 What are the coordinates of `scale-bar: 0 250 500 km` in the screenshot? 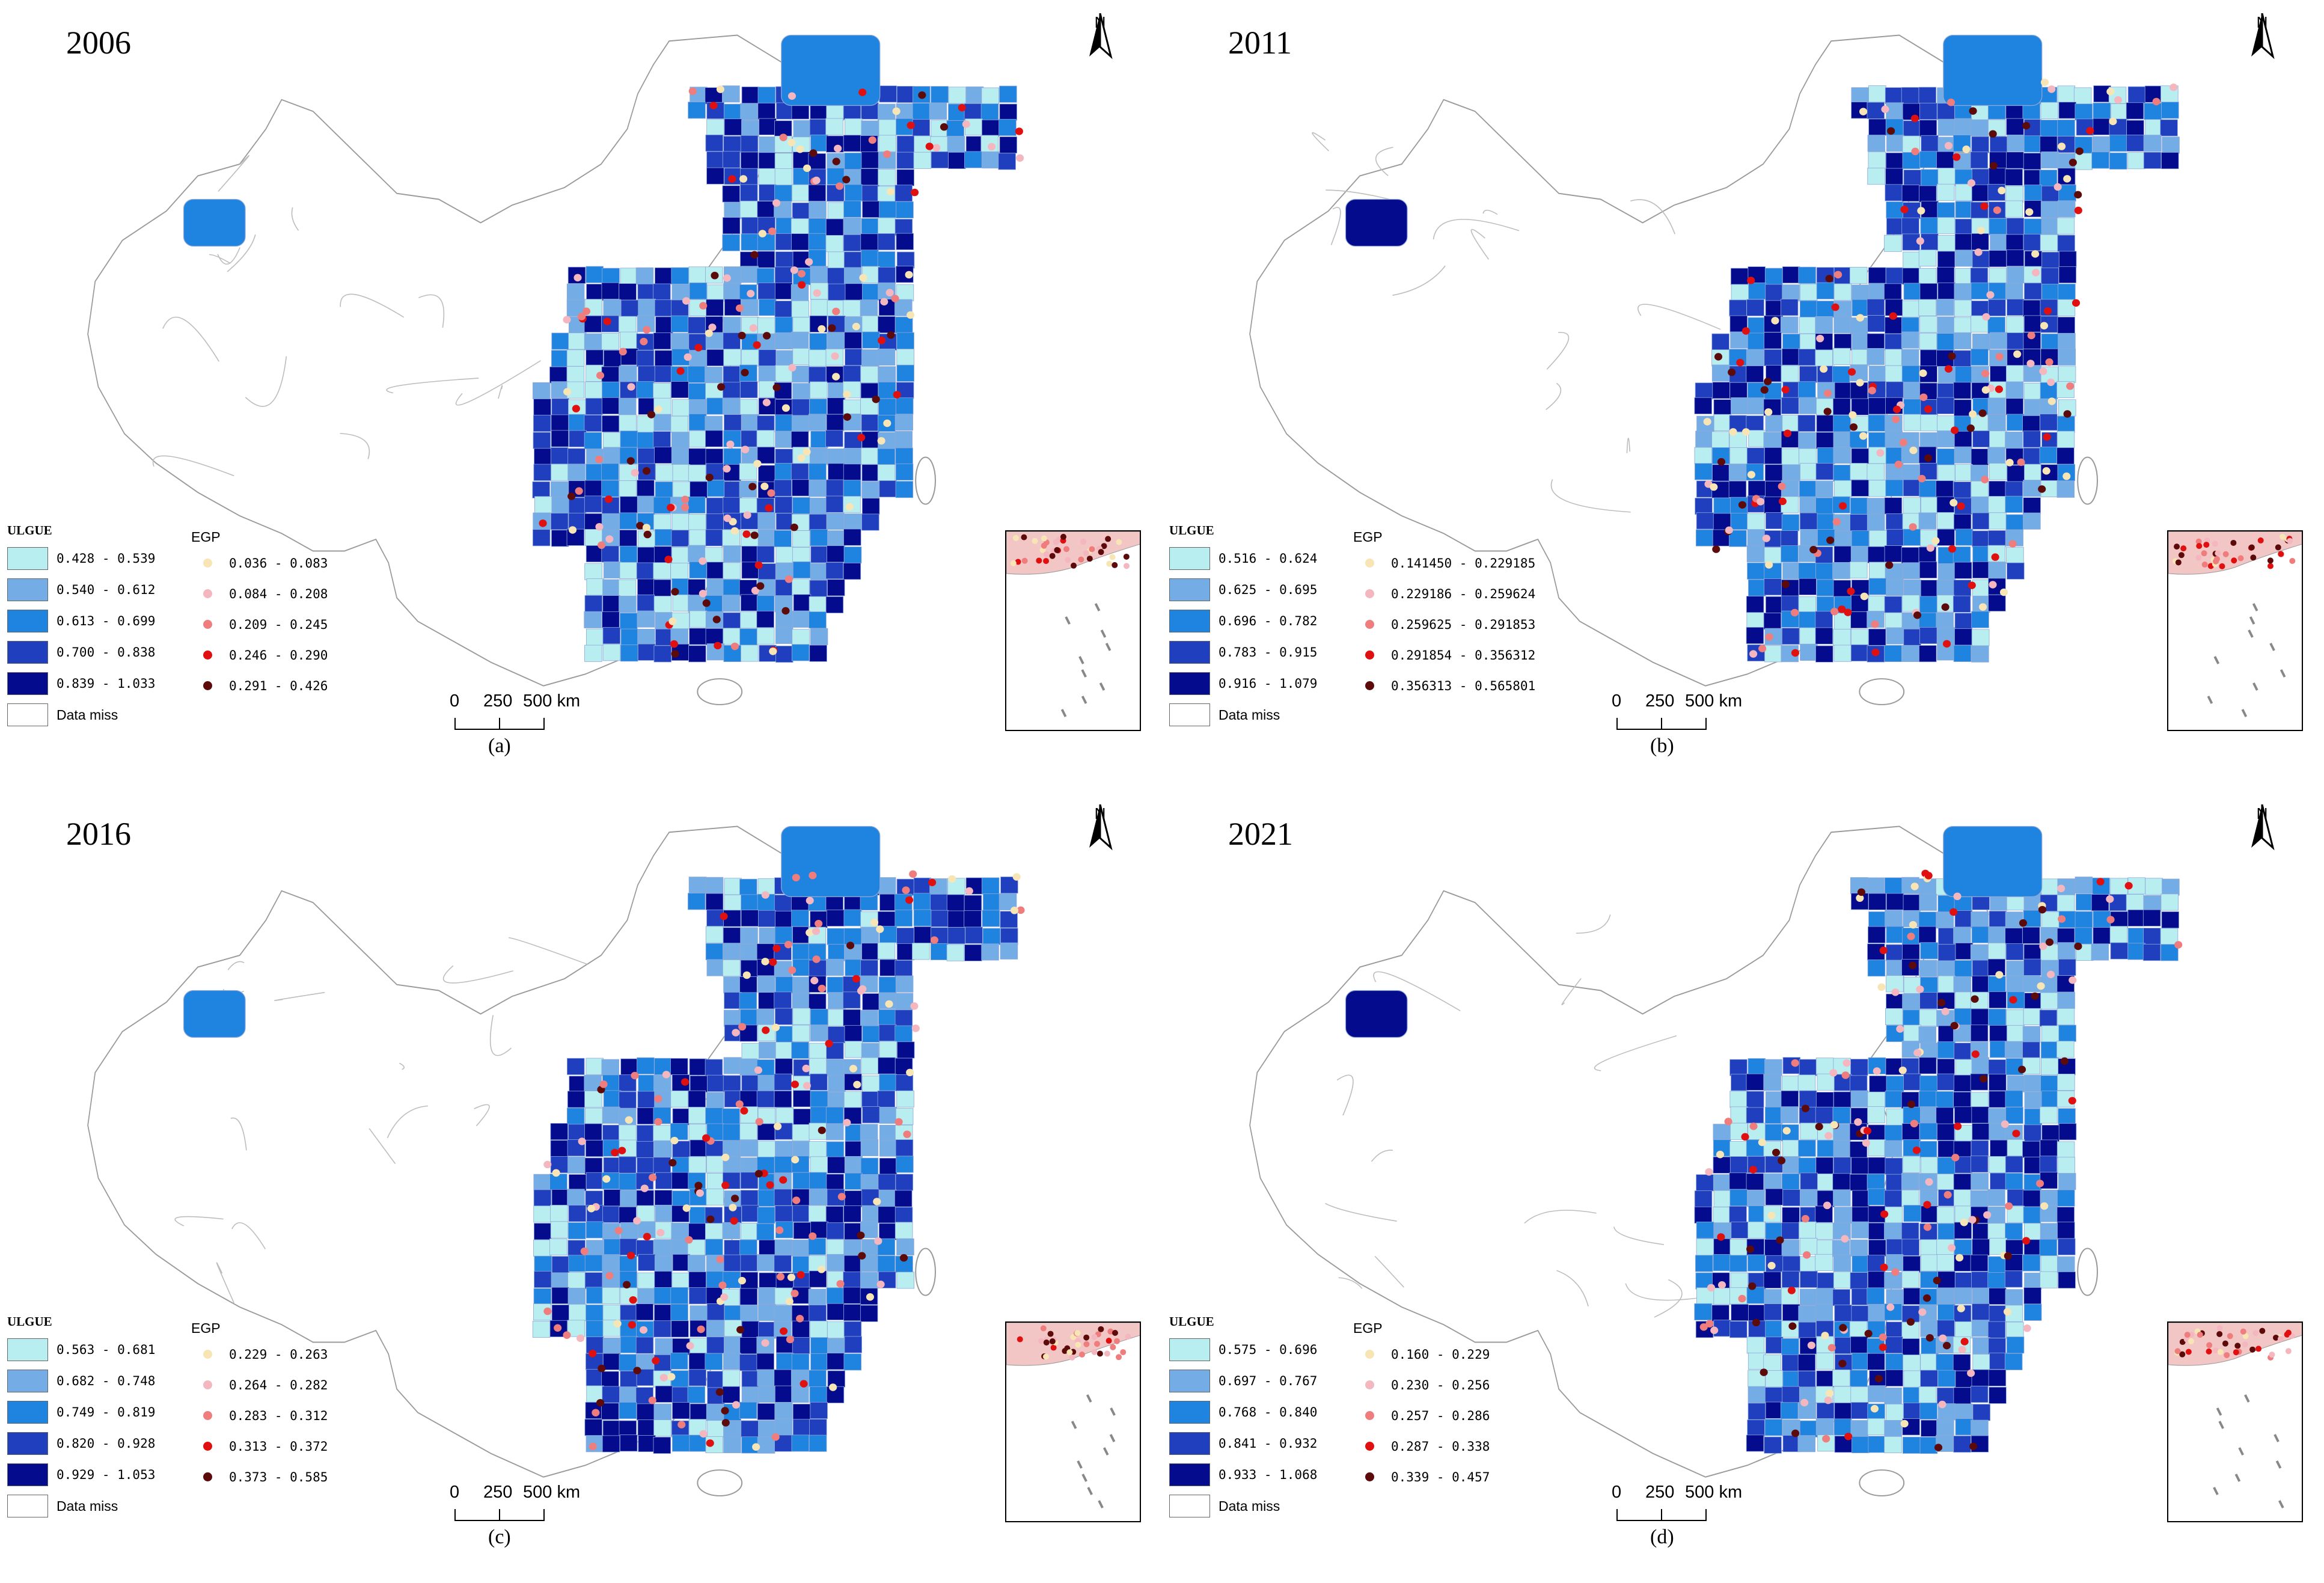 It's located at (1692, 1519).